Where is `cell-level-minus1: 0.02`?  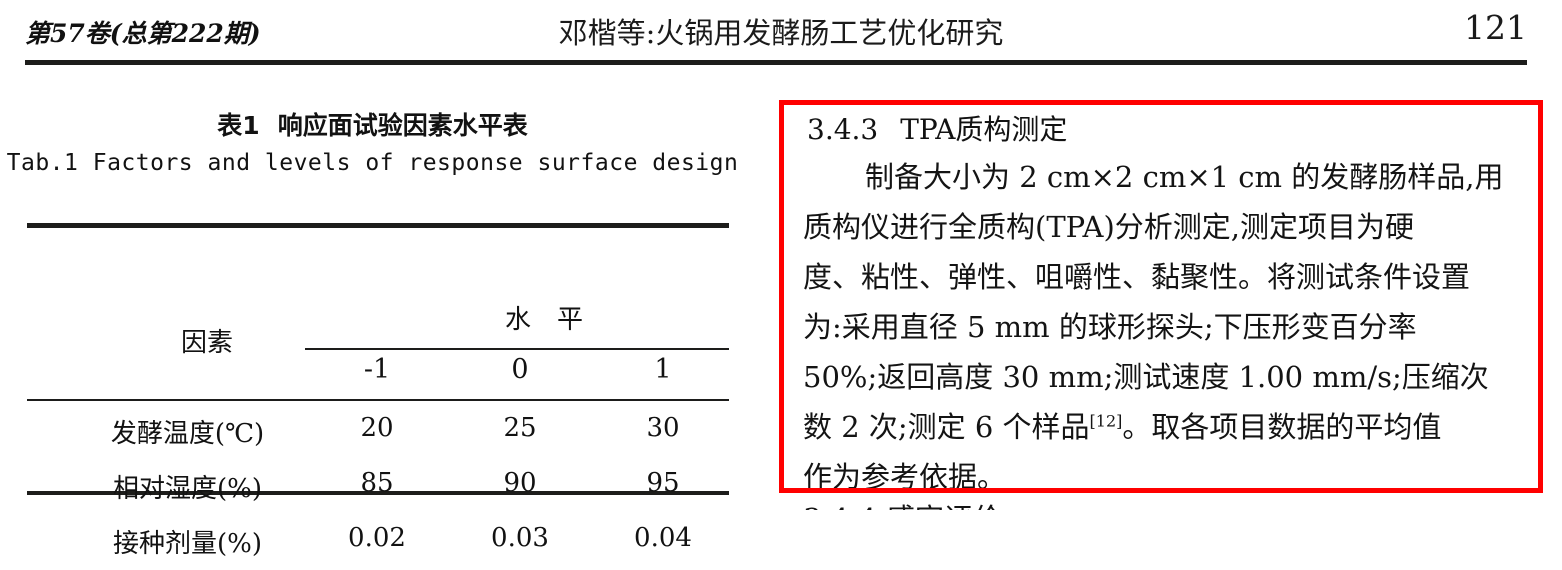 cell-level-minus1: 0.02 is located at coordinates (377, 538).